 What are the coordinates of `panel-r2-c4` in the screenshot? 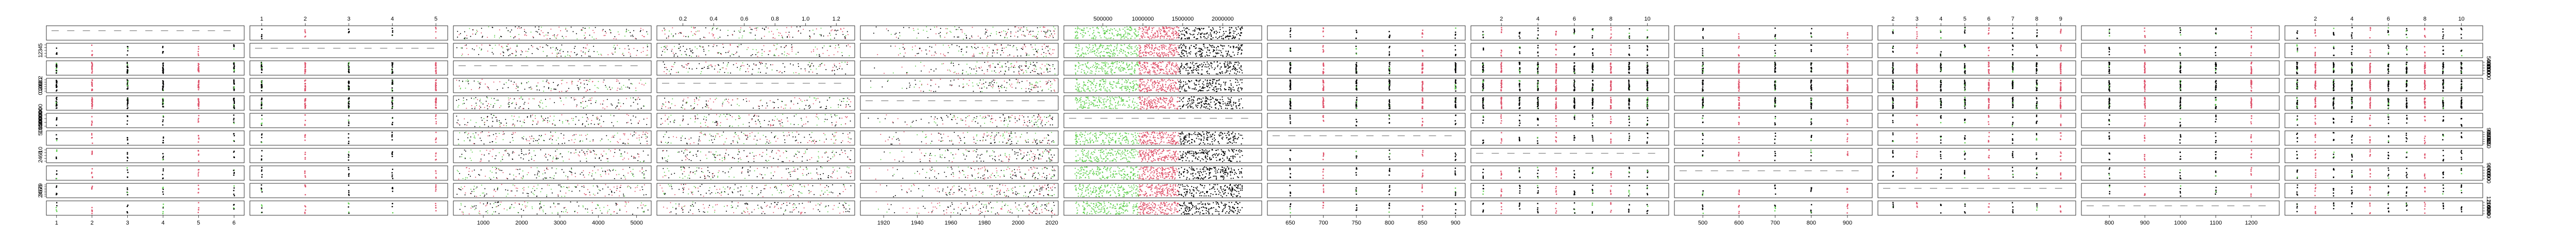 It's located at (959, 68).